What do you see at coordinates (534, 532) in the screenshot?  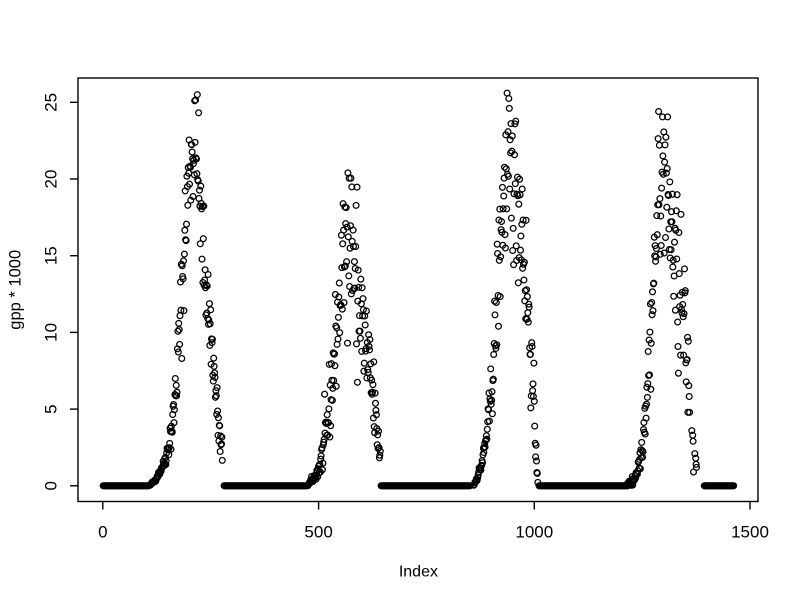 I see `svg-text: 1000` at bounding box center [534, 532].